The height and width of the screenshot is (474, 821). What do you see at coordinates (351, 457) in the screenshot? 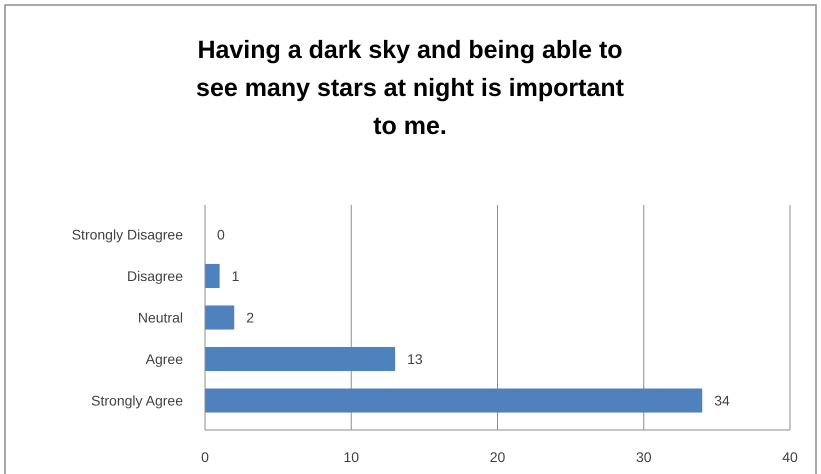
I see `x-tick-label: 10` at bounding box center [351, 457].